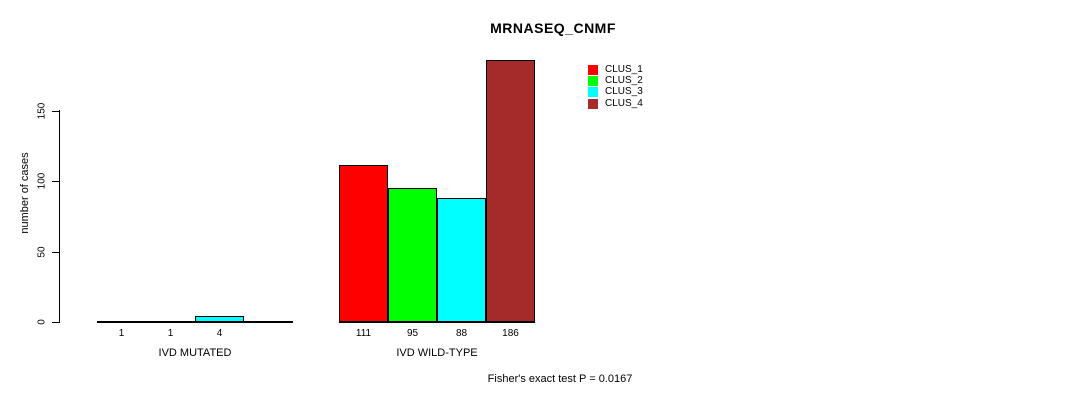 The width and height of the screenshot is (1090, 400). Describe the element at coordinates (170, 322) in the screenshot. I see `bar-clus_2-ivd-mutated` at that location.